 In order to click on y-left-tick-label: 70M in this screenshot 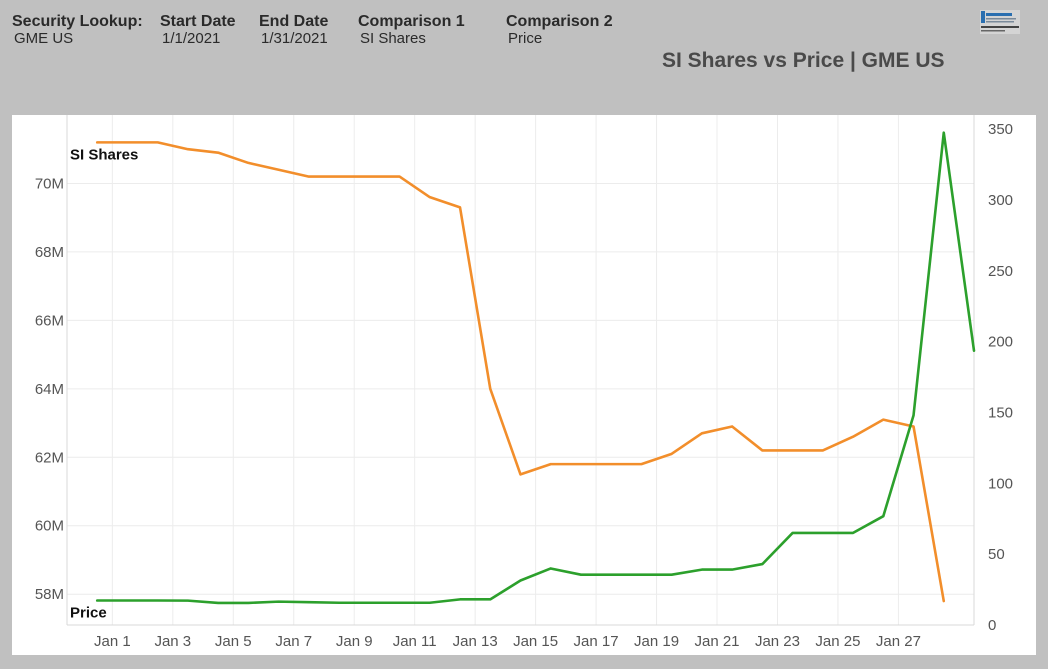, I will do `click(49, 183)`.